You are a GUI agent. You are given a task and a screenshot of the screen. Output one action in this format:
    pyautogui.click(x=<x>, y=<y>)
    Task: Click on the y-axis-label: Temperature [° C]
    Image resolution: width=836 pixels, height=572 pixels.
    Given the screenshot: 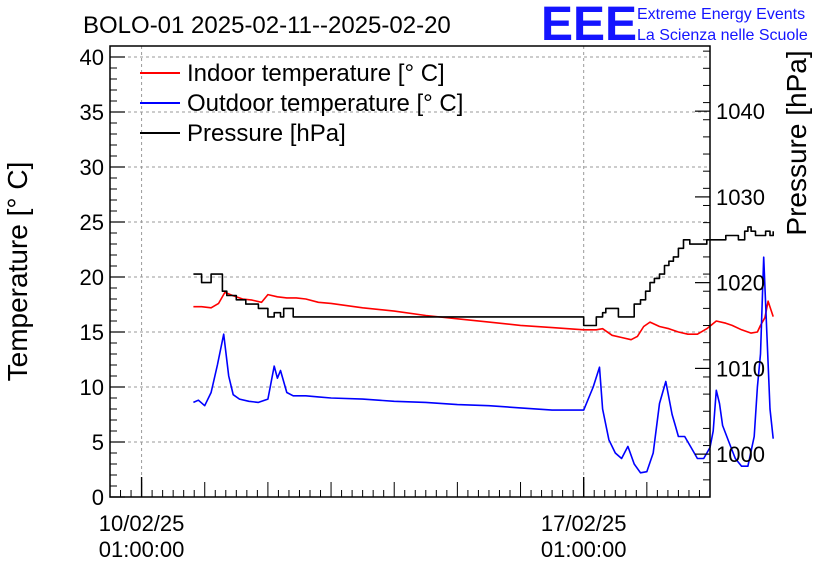 What is the action you would take?
    pyautogui.click(x=17, y=272)
    